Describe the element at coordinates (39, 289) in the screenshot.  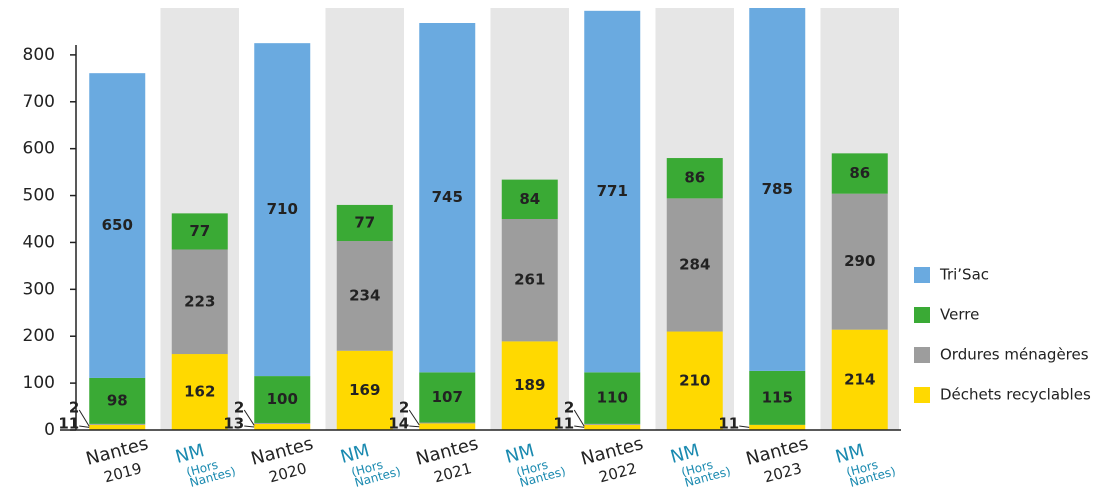
I see `y-tick-label: 300` at that location.